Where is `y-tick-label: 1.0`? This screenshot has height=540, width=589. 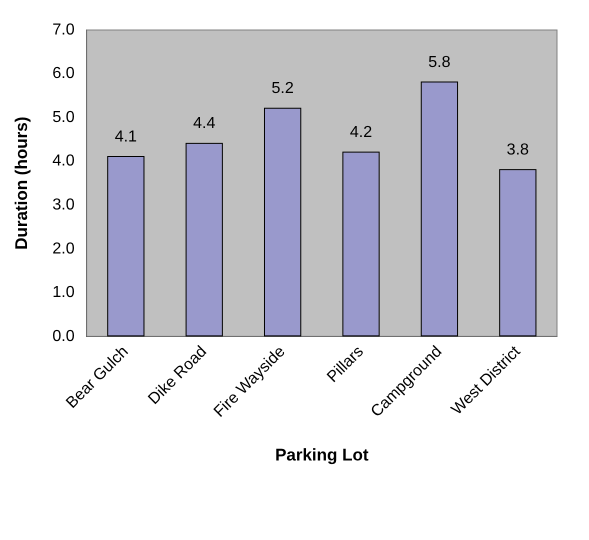 y-tick-label: 1.0 is located at coordinates (63, 293).